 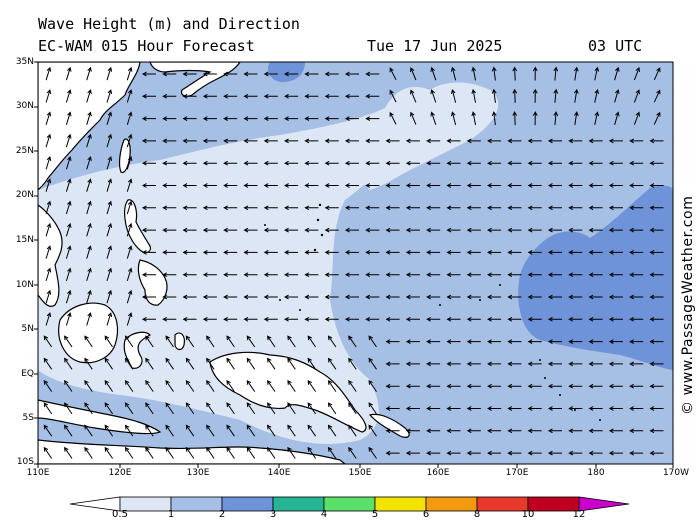 I want to click on lat-label-20n: 20N, so click(x=24, y=195).